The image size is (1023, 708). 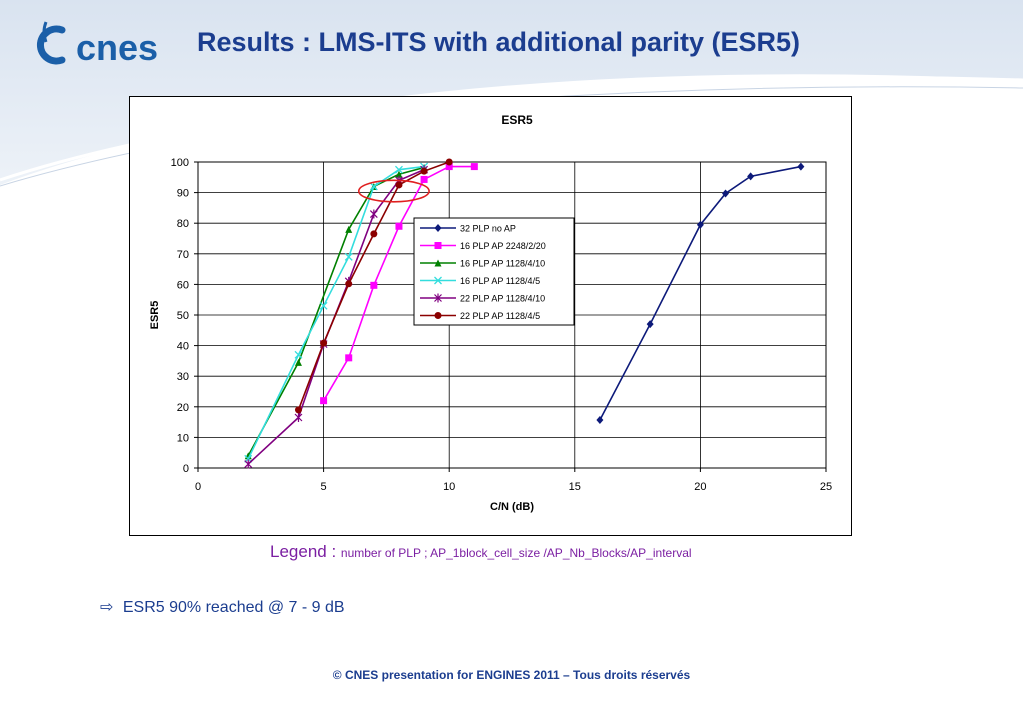 I want to click on legend-entry-label: 16 PLP AP 1128/4/5, so click(x=500, y=281).